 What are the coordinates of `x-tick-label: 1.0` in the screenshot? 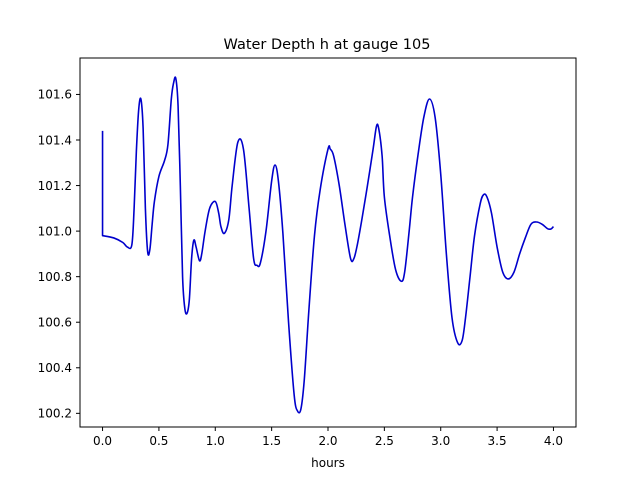 It's located at (215, 441).